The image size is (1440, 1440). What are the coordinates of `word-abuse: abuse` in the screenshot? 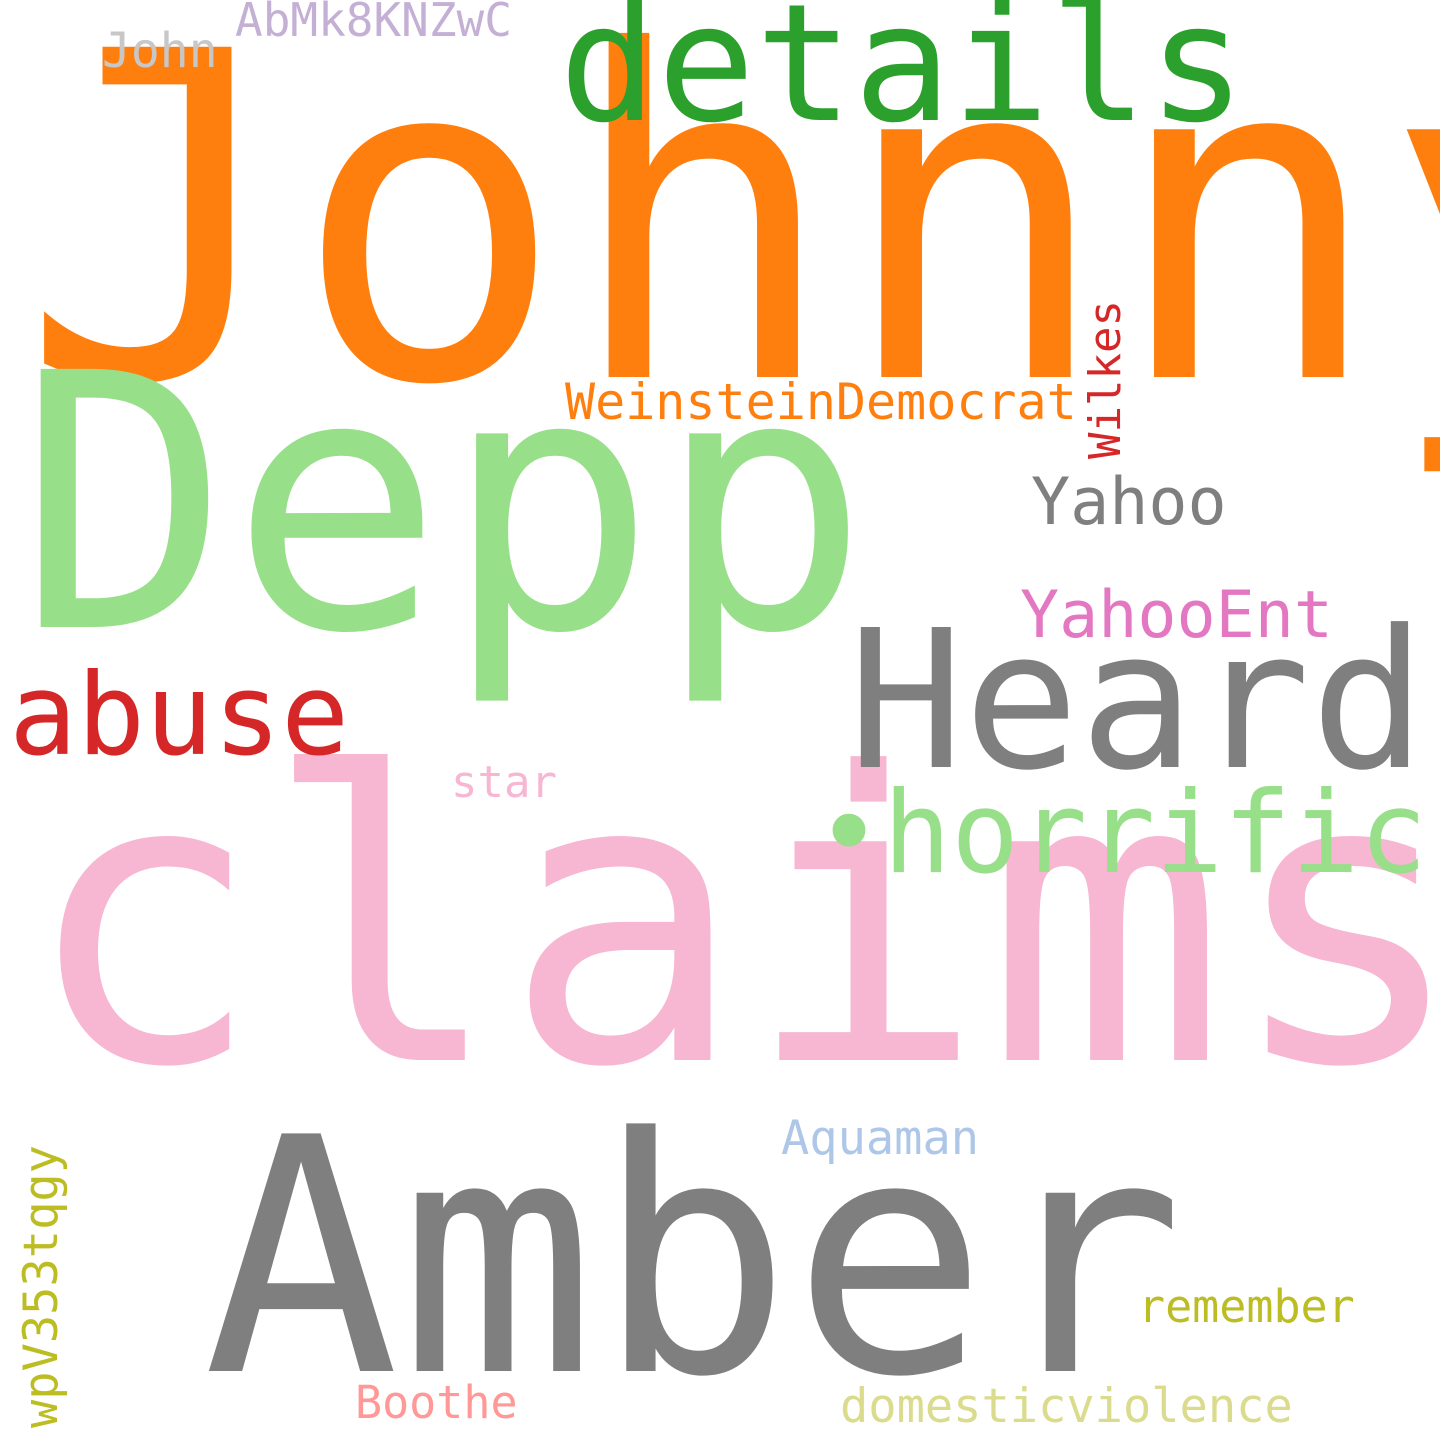 It's located at (179, 715).